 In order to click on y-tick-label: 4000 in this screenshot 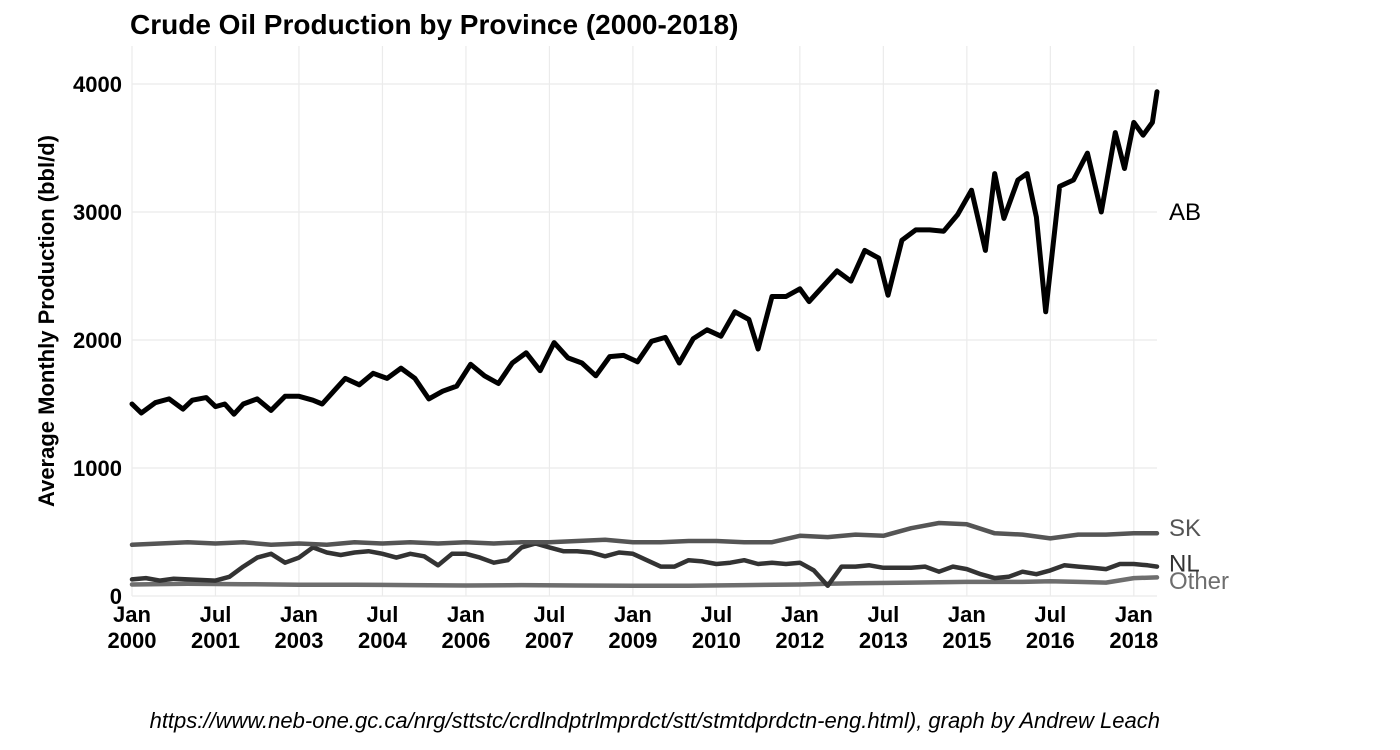, I will do `click(97, 84)`.